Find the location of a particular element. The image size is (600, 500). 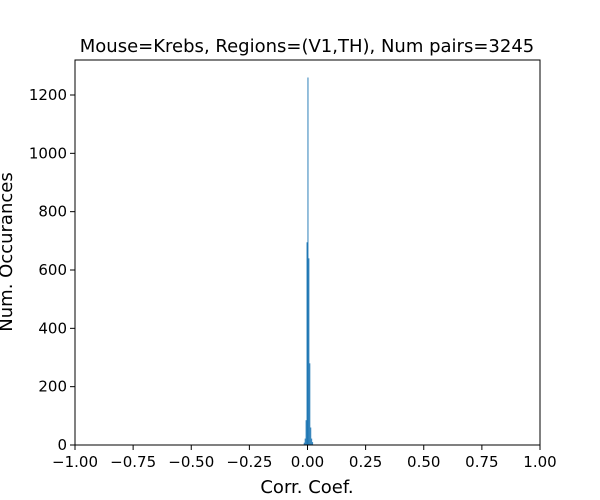

y-tick-label: 1000 is located at coordinates (48, 153).